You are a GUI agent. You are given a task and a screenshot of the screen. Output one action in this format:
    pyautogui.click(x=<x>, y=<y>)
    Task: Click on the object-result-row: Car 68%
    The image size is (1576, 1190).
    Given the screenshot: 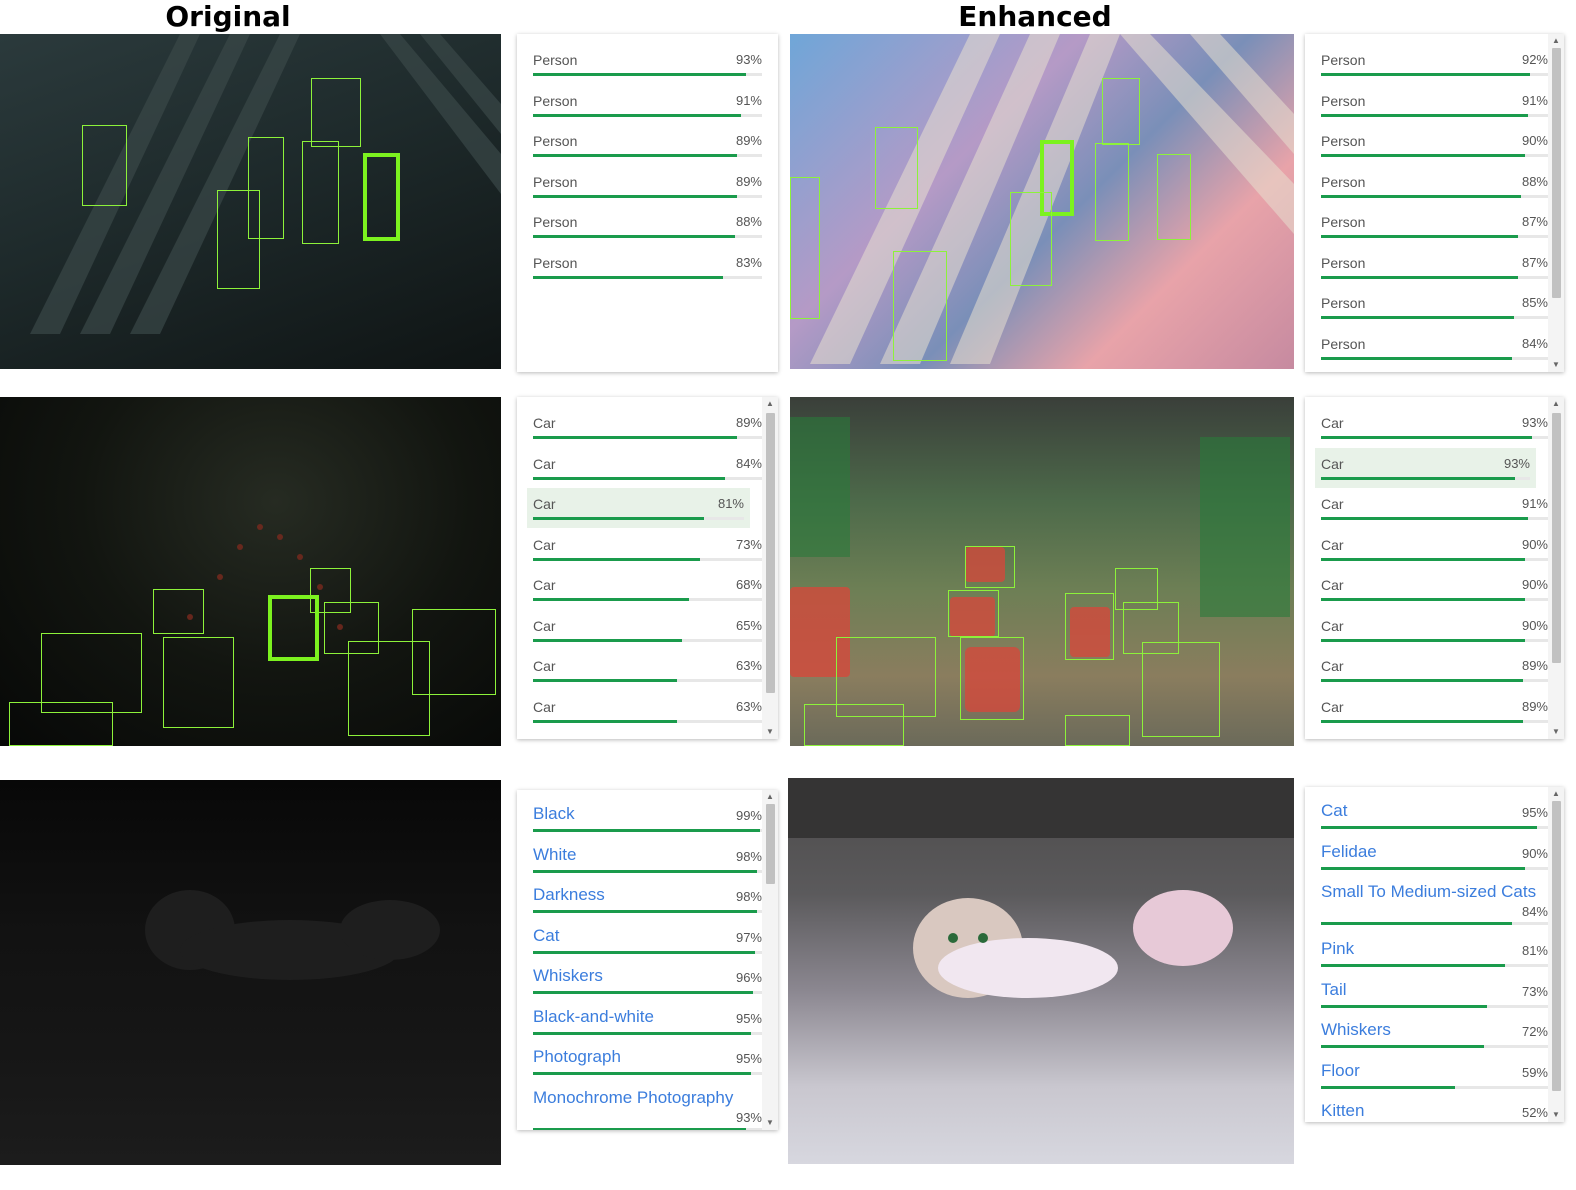 What is the action you would take?
    pyautogui.click(x=647, y=589)
    